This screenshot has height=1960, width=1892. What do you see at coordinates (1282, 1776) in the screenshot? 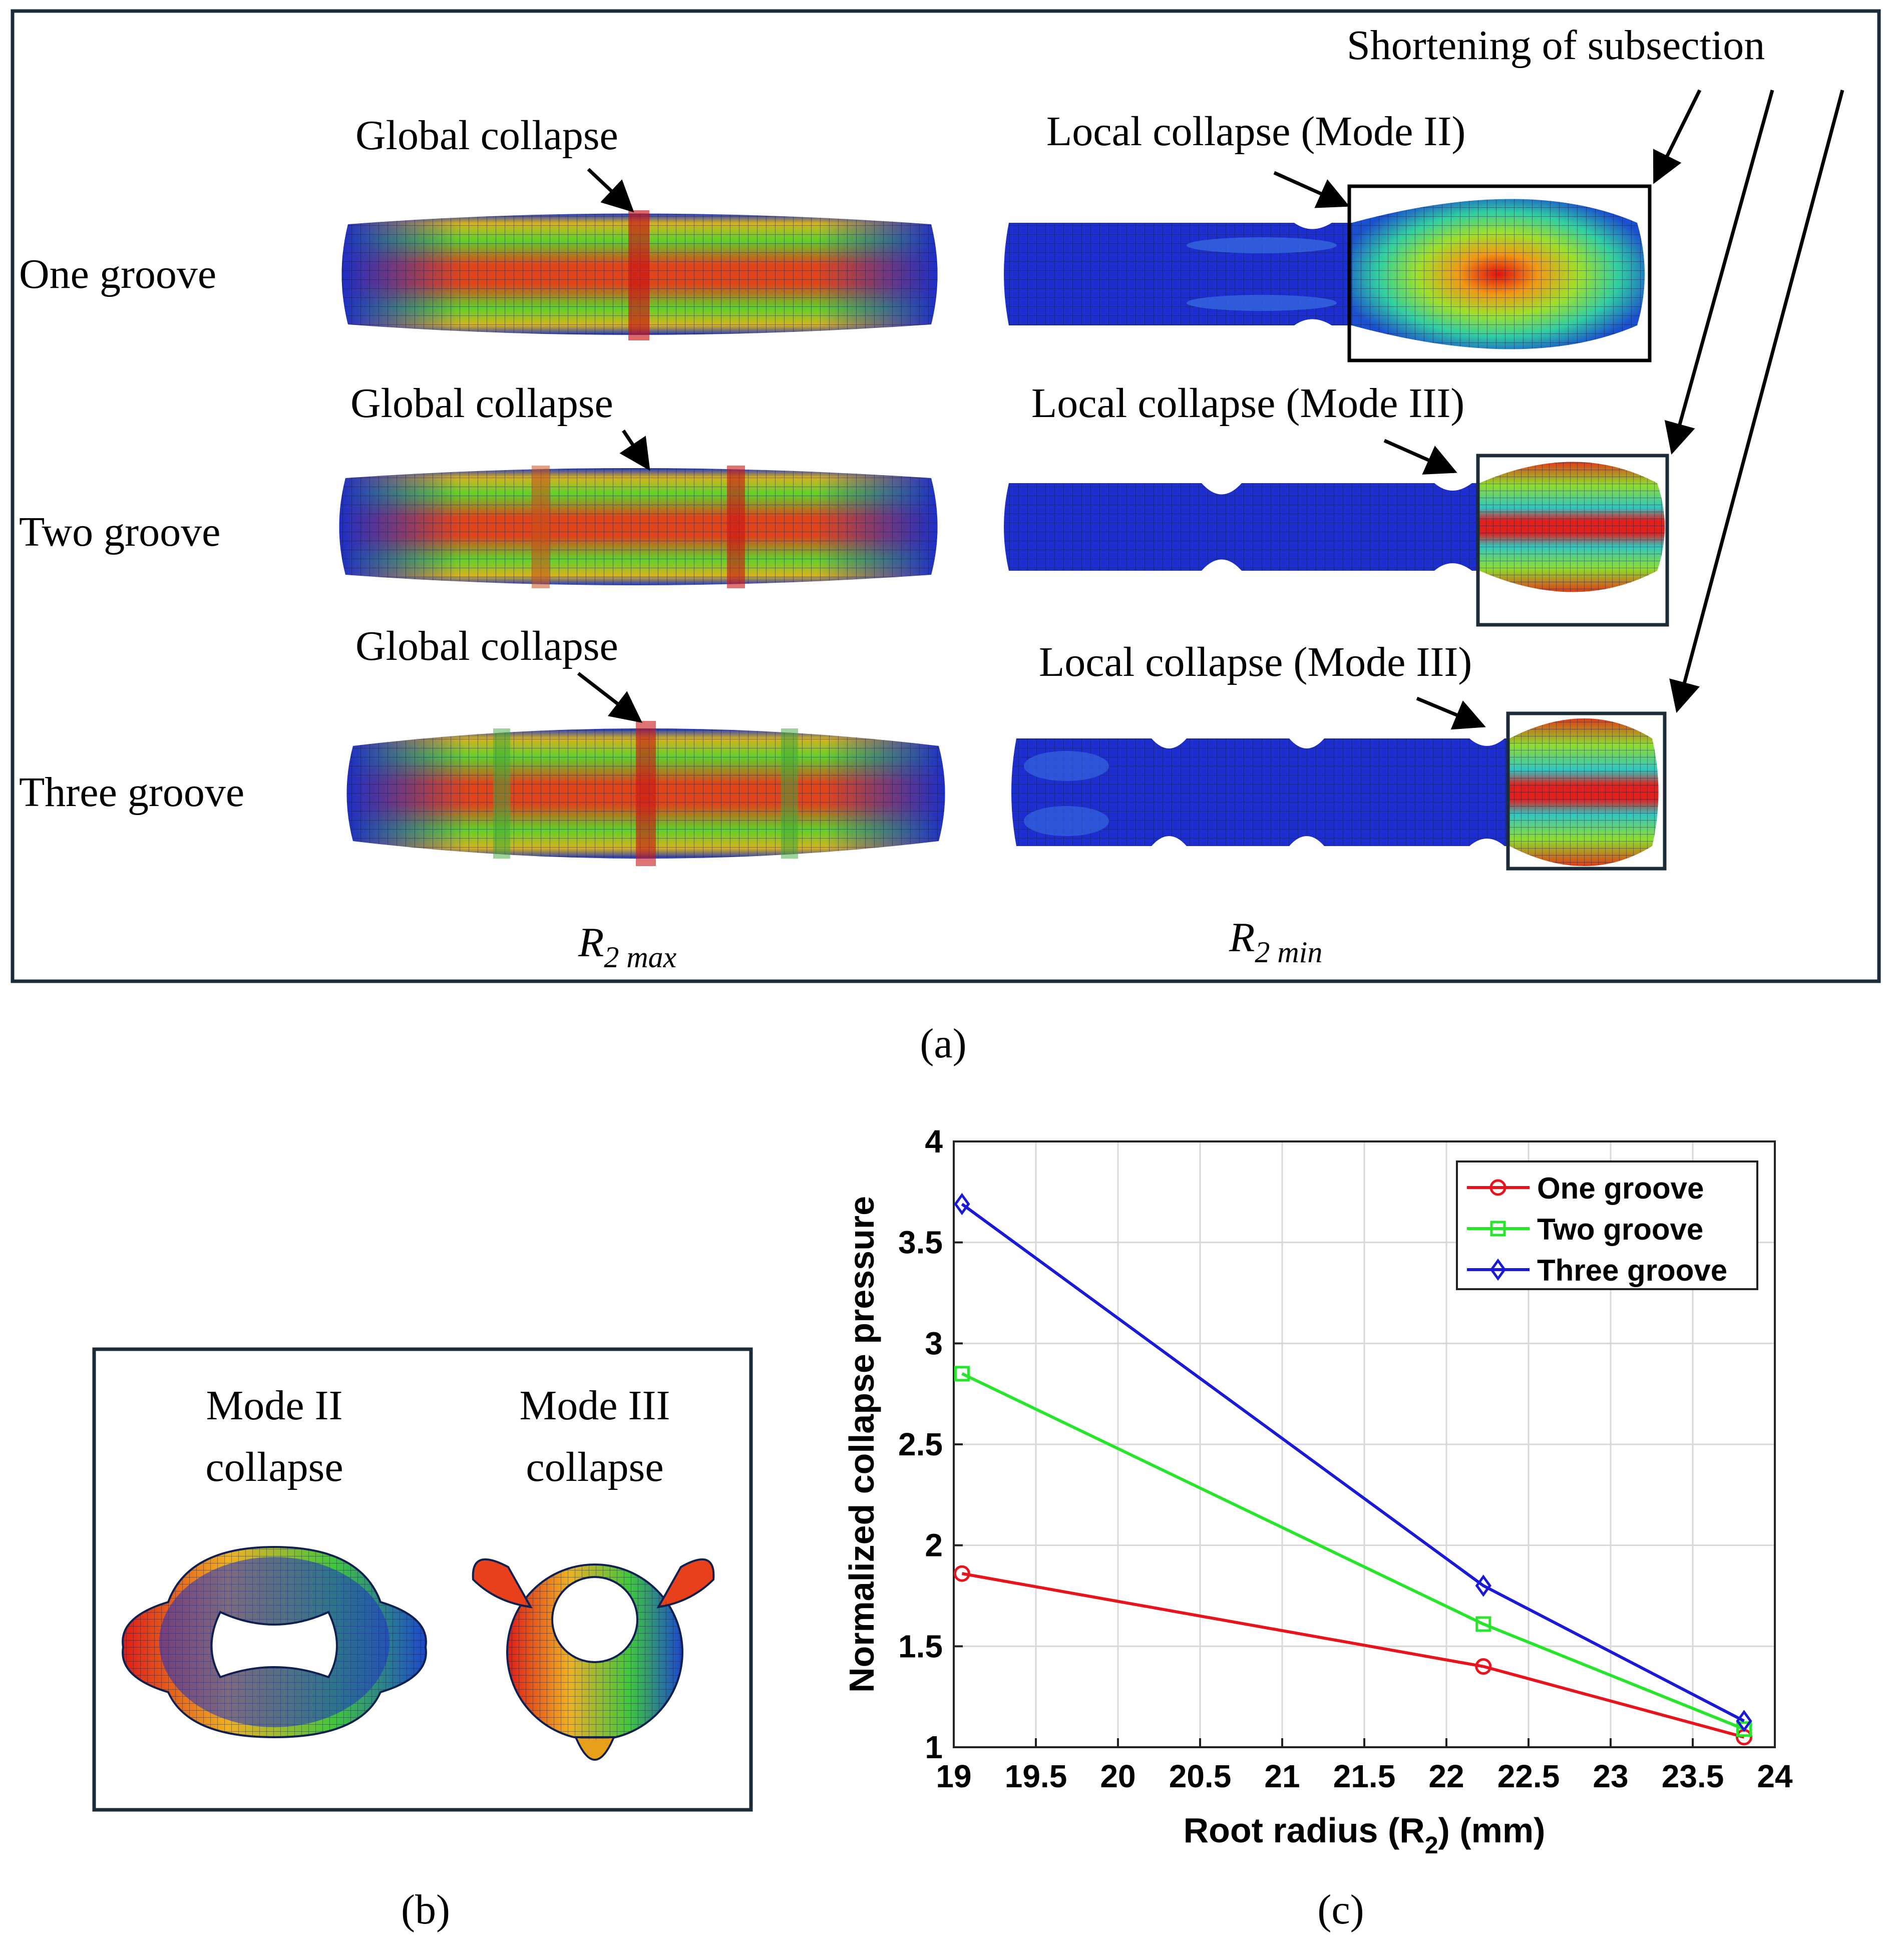
I see `x-tick-label-4: 21` at bounding box center [1282, 1776].